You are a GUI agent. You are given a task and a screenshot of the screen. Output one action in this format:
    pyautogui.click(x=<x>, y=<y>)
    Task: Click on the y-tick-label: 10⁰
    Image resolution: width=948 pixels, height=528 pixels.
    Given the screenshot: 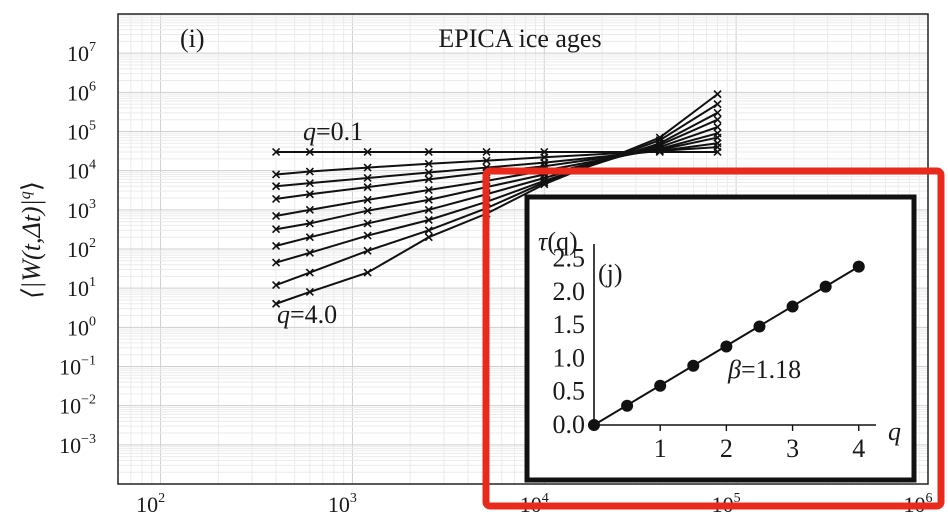 What is the action you would take?
    pyautogui.click(x=81, y=327)
    